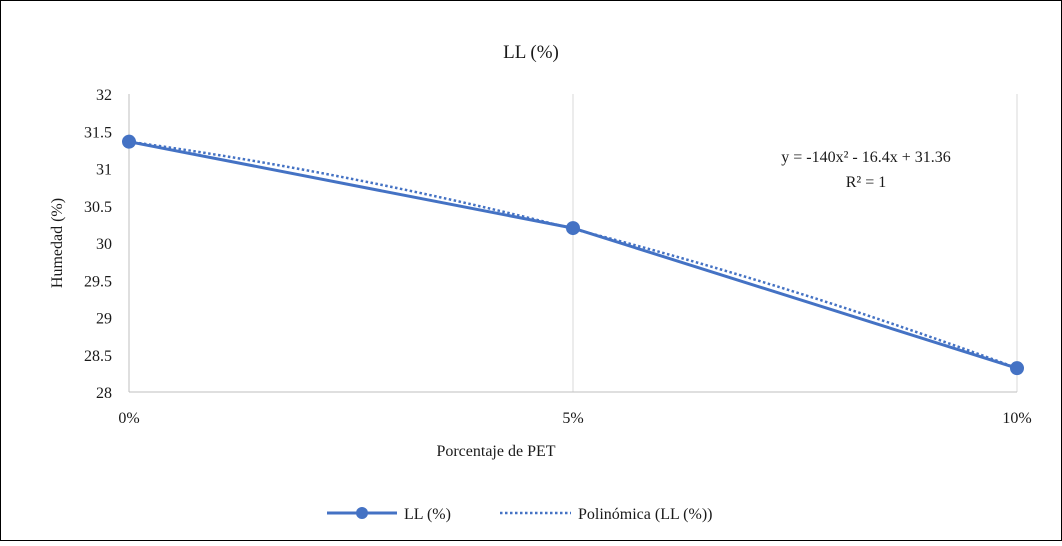  Describe the element at coordinates (104, 95) in the screenshot. I see `y-tick-label: 32` at that location.